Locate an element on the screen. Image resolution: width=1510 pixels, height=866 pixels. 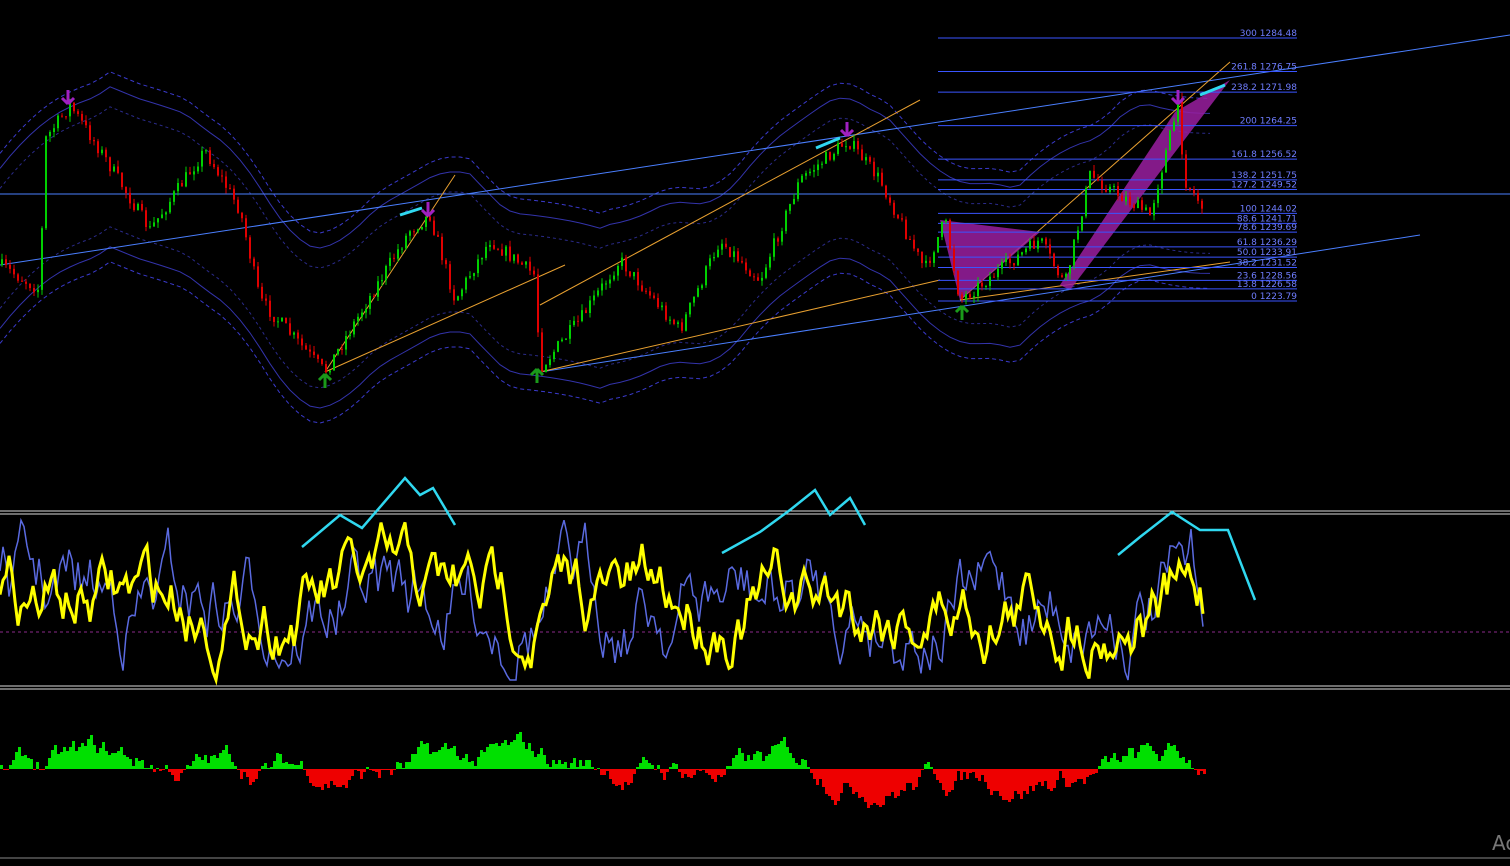
fib-level-label: 300 1284.48 is located at coordinates (1269, 34).